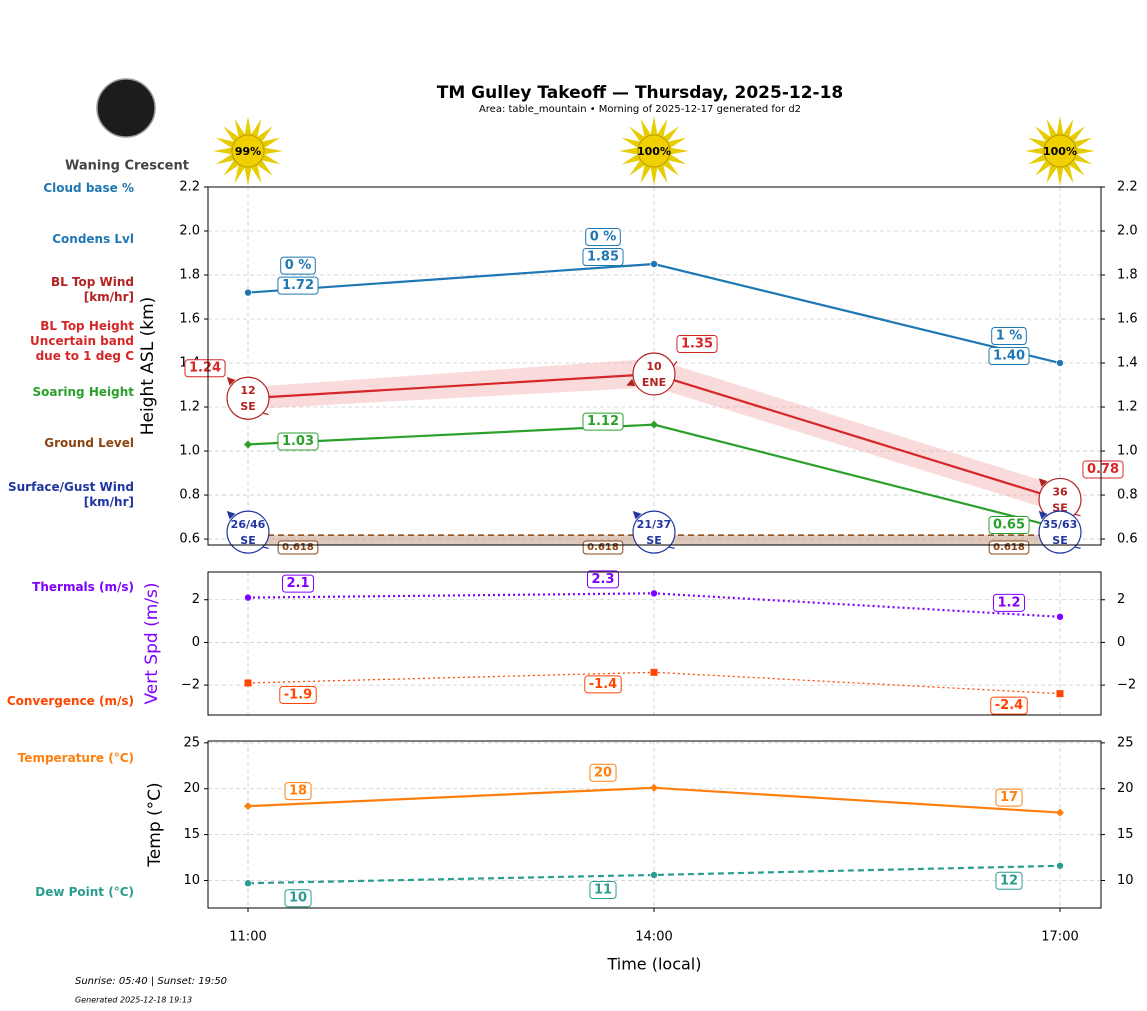 This screenshot has height=1011, width=1147. I want to click on wind-speed: 36, so click(1060, 491).